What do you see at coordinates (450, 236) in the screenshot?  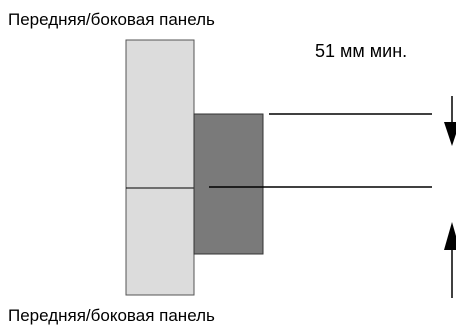 I see `up-arrow-head` at bounding box center [450, 236].